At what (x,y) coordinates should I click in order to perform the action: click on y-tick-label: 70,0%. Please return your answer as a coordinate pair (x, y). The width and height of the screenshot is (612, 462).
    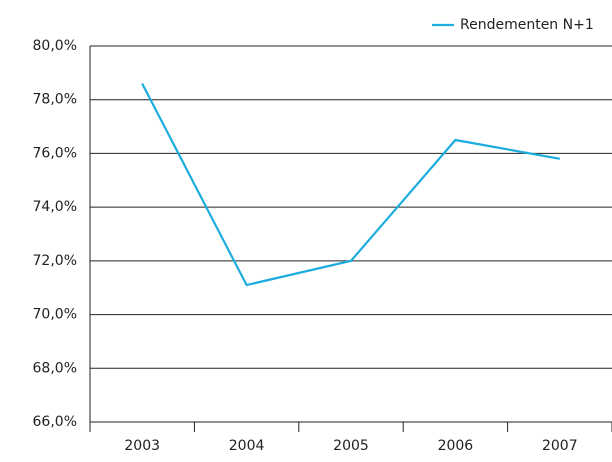
    Looking at the image, I should click on (55, 315).